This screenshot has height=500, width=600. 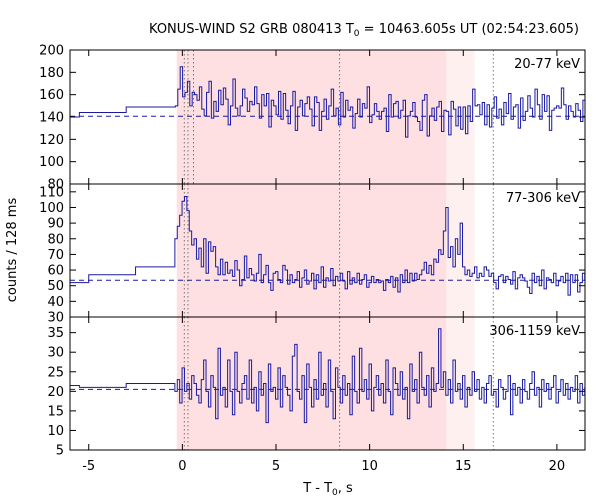 I want to click on chart-title-rest: = 10463.605s UT (02:54:23.605), so click(x=469, y=29).